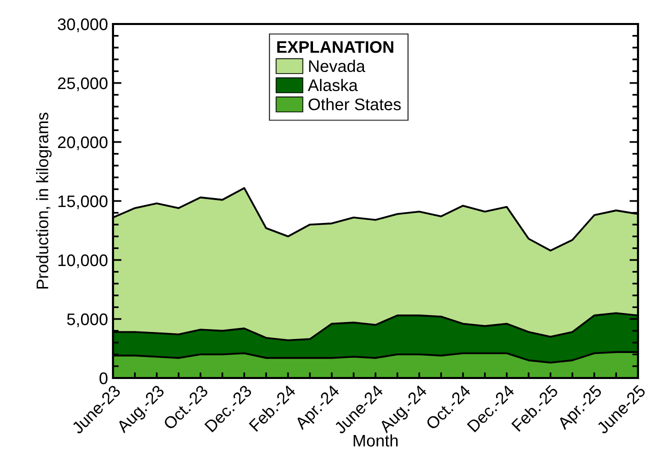  What do you see at coordinates (83, 84) in the screenshot?
I see `y-tick-label: 25,000` at bounding box center [83, 84].